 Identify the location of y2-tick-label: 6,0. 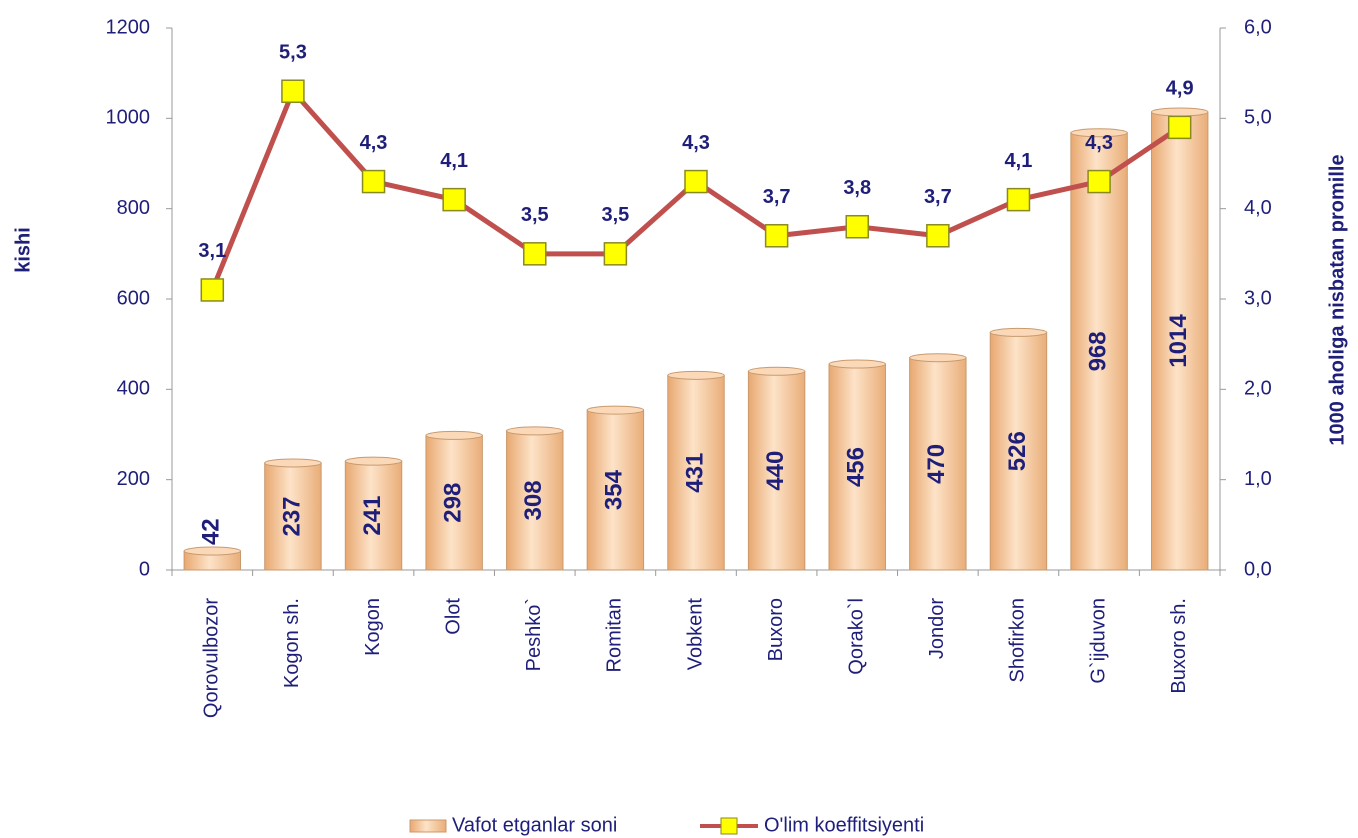
(1258, 27).